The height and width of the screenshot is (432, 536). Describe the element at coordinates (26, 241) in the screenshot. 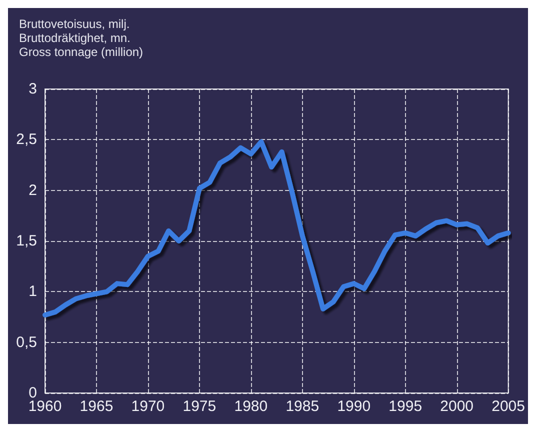

I see `y-tick-label: 1,5` at that location.